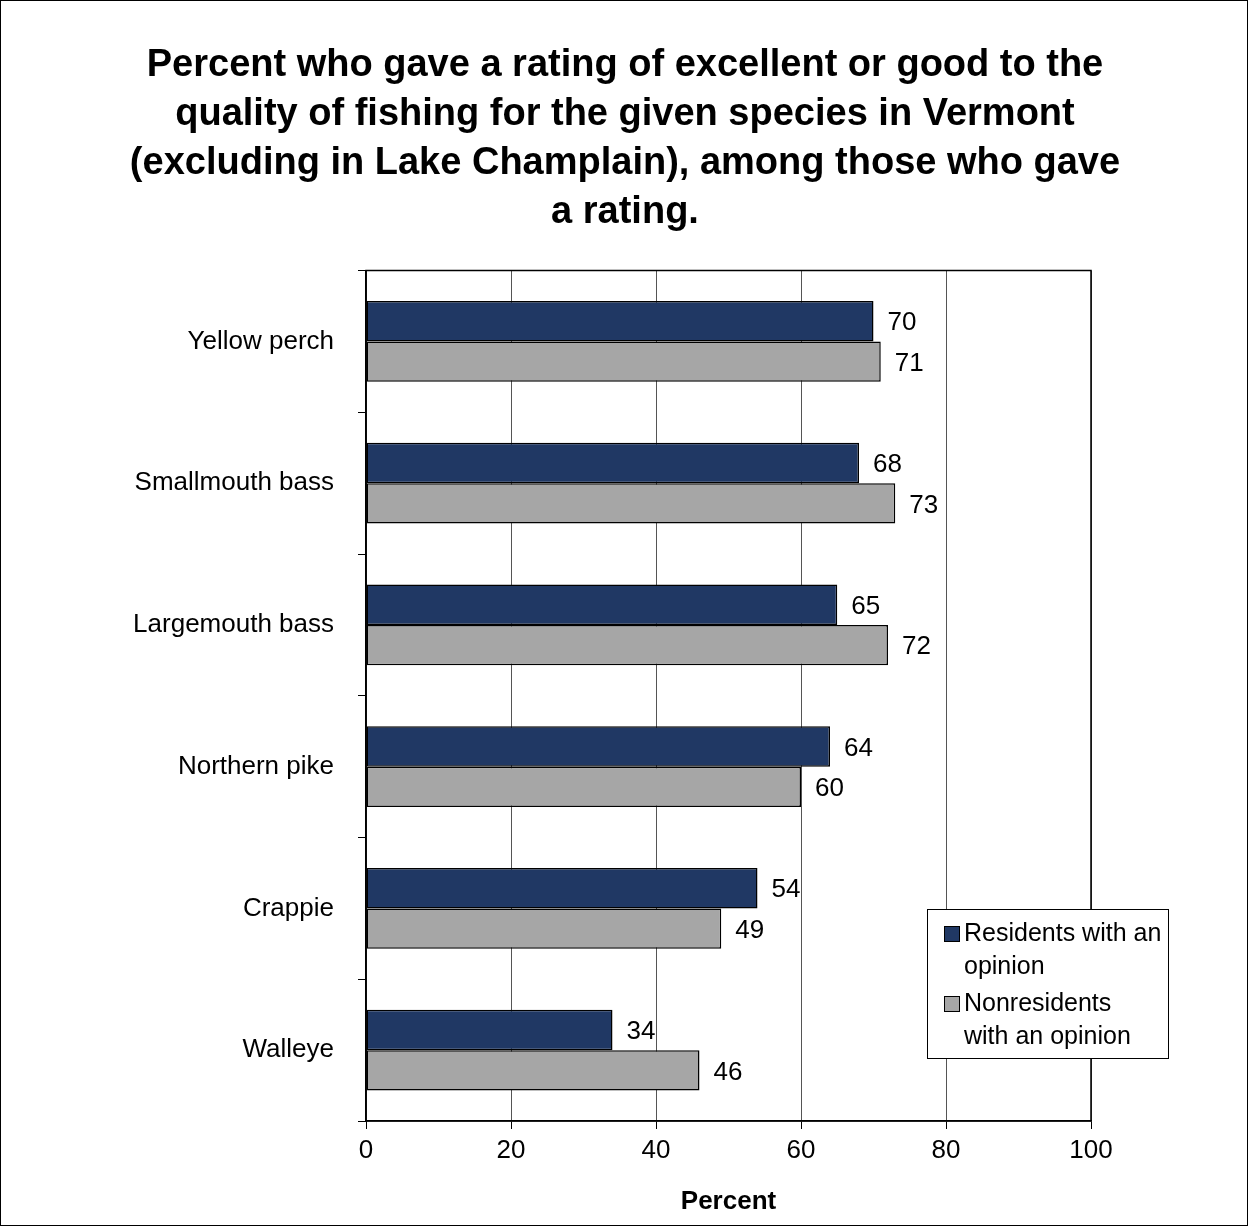 This screenshot has width=1248, height=1226. I want to click on x-tick-label: 100, so click(1091, 1148).